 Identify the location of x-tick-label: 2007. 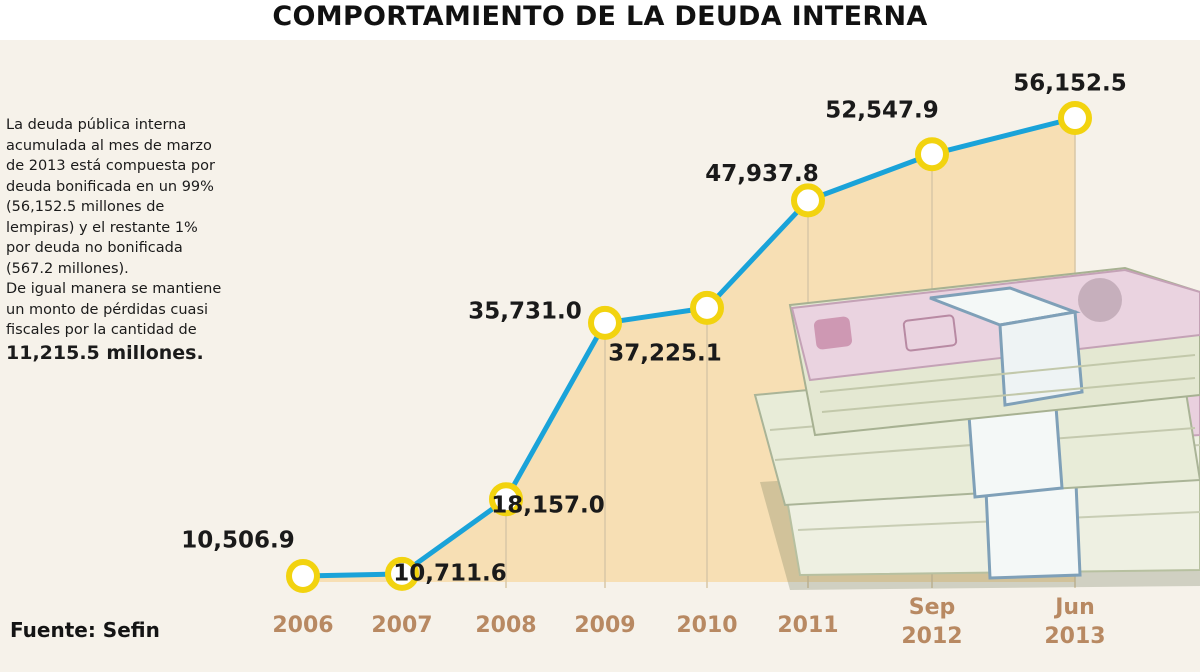
(401, 625).